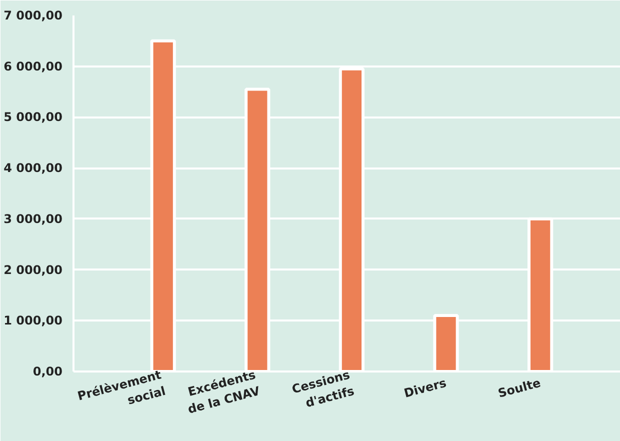 Image resolution: width=620 pixels, height=441 pixels. What do you see at coordinates (33, 269) in the screenshot?
I see `y-tick-label: 2 000,00` at bounding box center [33, 269].